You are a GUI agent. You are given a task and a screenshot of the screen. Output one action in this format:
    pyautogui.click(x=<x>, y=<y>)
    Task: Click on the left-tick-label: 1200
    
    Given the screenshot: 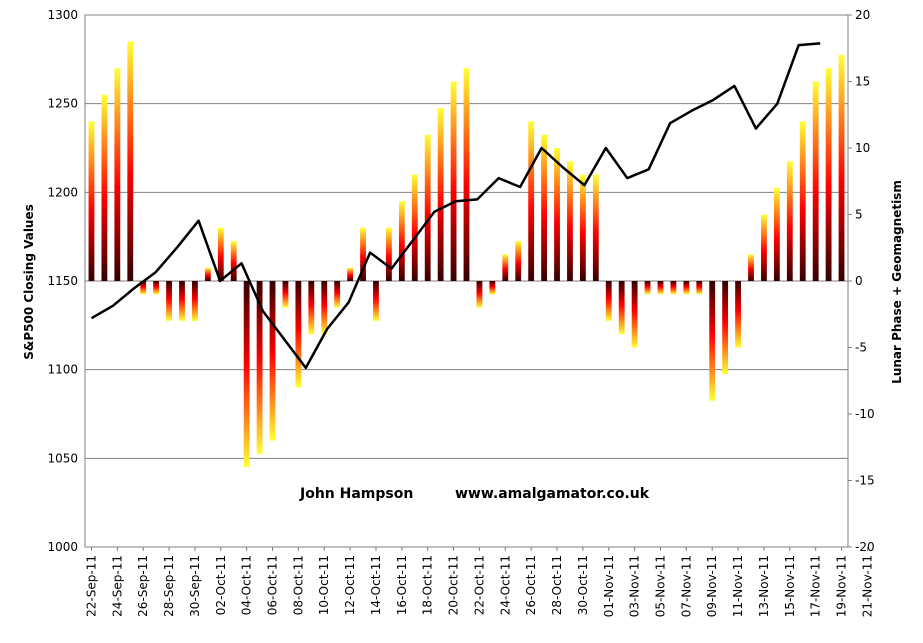 What is the action you would take?
    pyautogui.click(x=62, y=192)
    